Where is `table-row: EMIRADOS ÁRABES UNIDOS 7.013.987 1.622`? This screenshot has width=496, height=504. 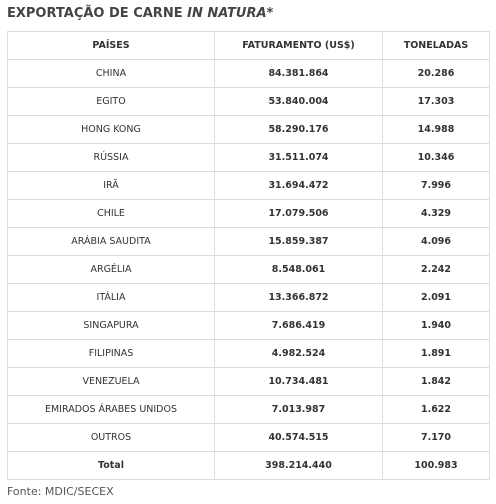 table-row: EMIRADOS ÁRABES UNIDOS 7.013.987 1.622 is located at coordinates (248, 409).